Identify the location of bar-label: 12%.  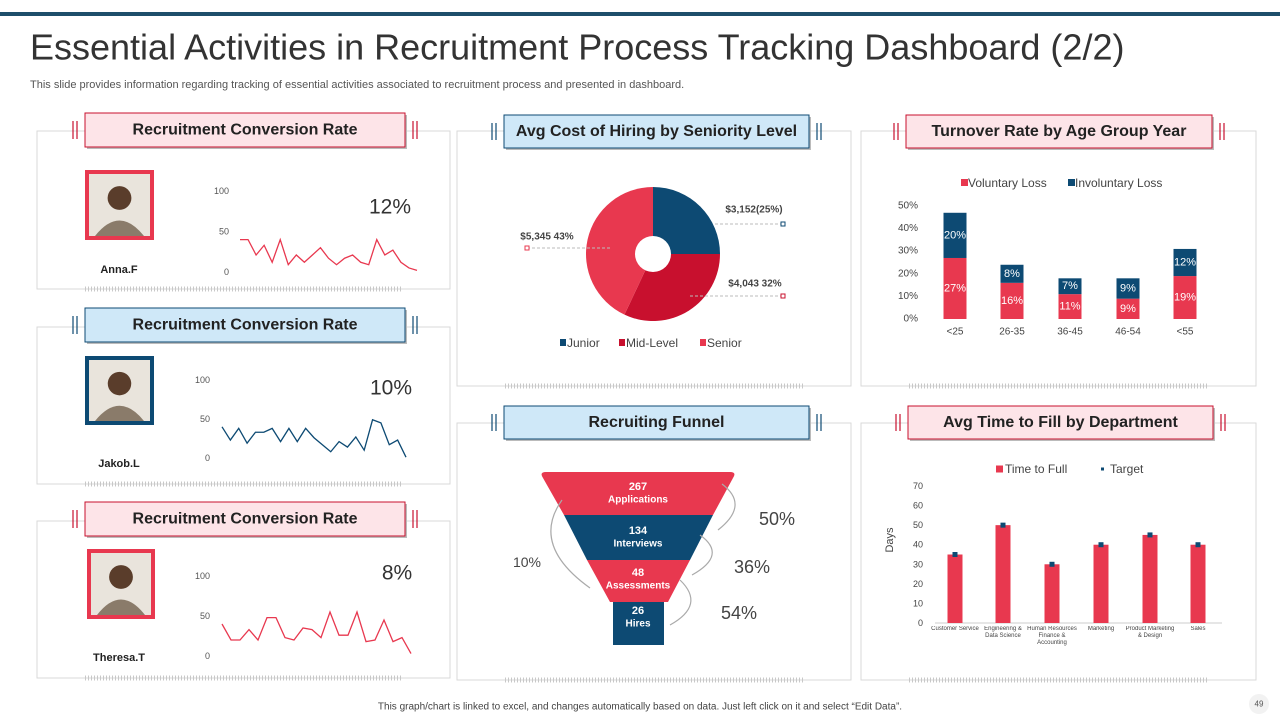
(1185, 263).